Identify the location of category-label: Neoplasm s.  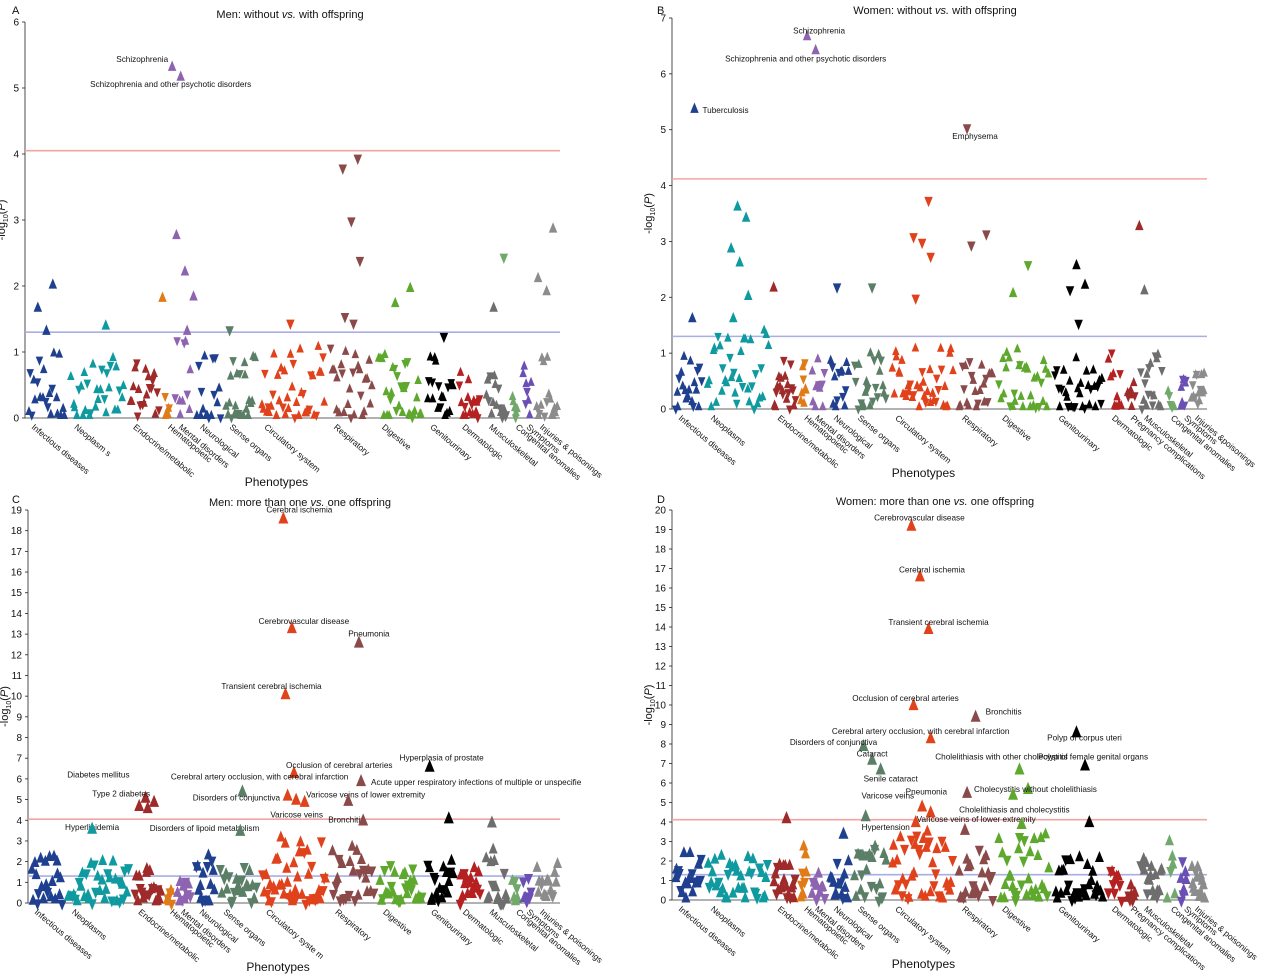
(93, 440).